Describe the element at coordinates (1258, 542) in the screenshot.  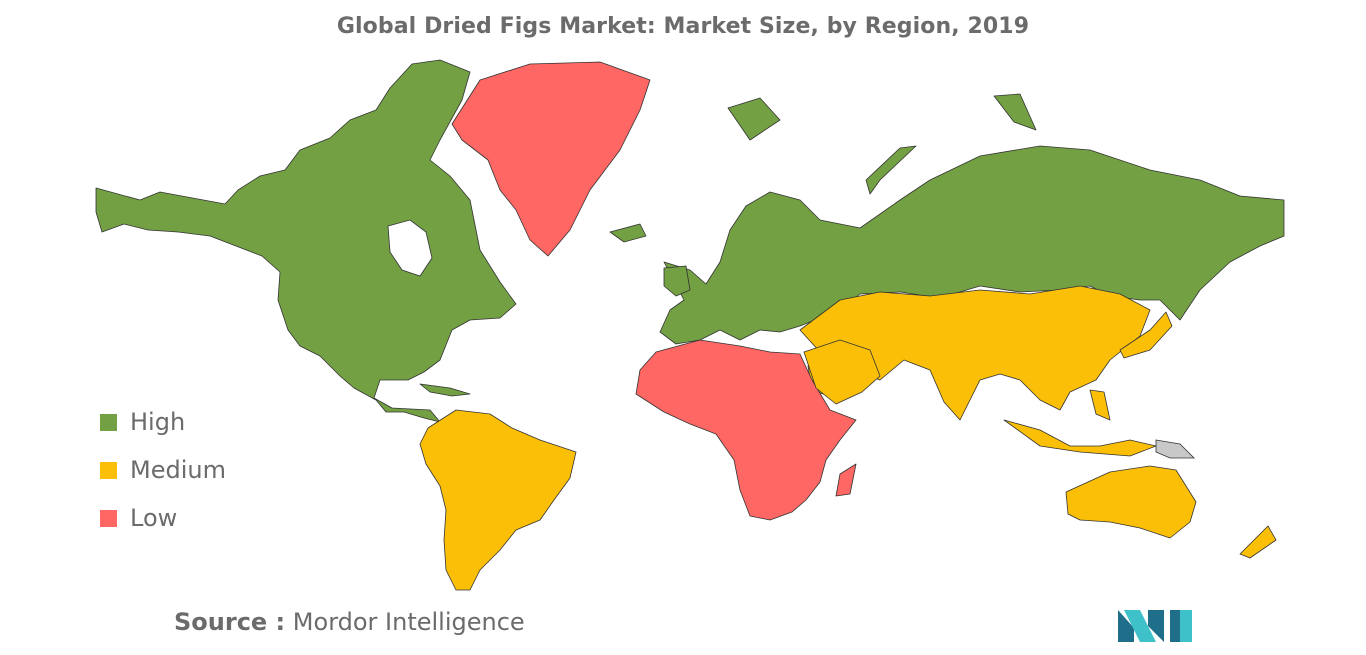
I see `region-new-zealand` at that location.